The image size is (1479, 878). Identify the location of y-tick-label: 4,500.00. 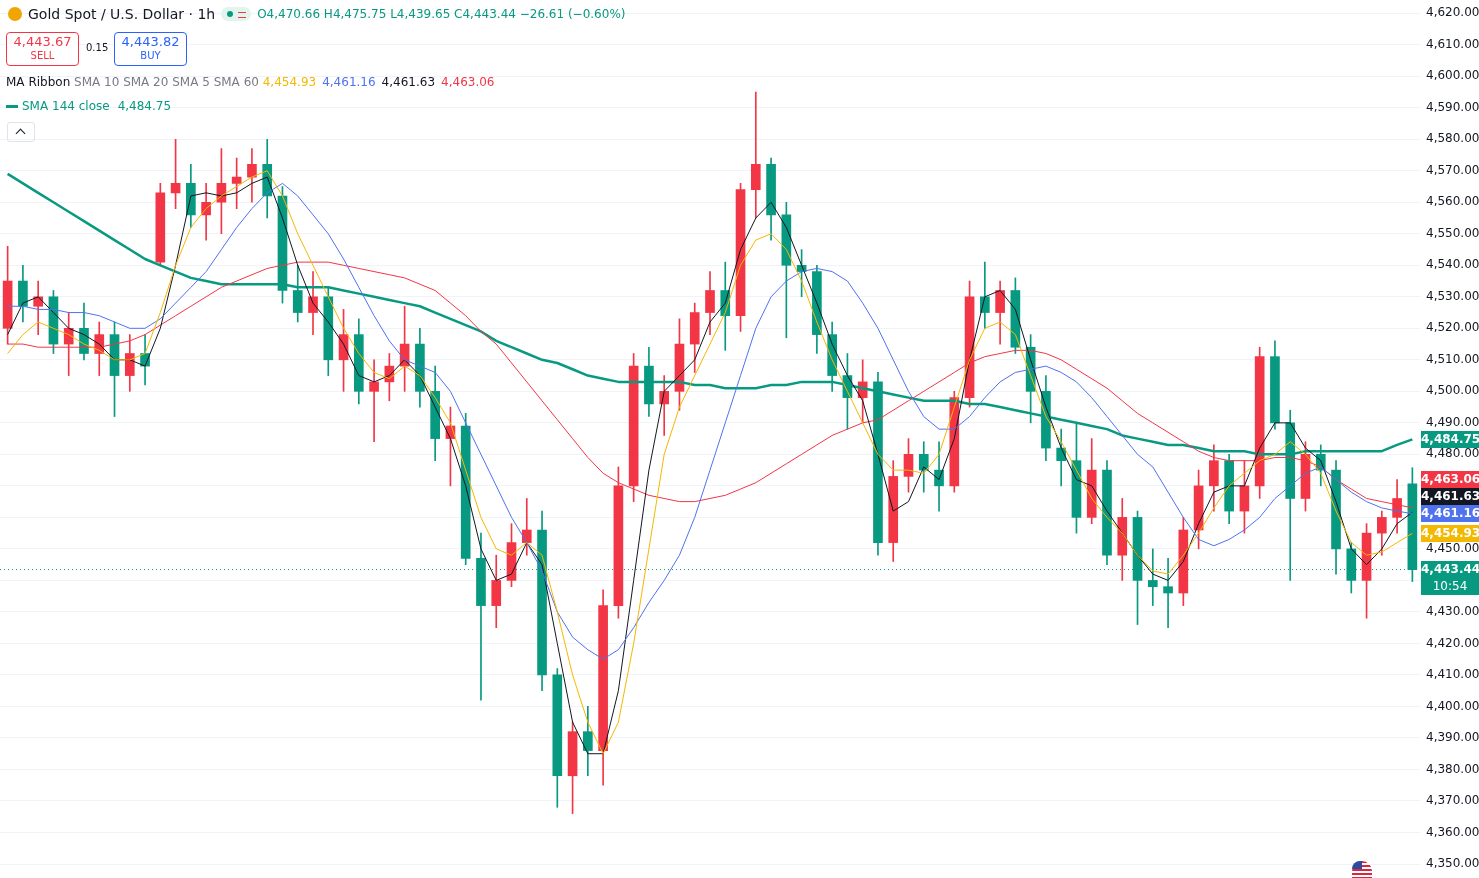
(1452, 390).